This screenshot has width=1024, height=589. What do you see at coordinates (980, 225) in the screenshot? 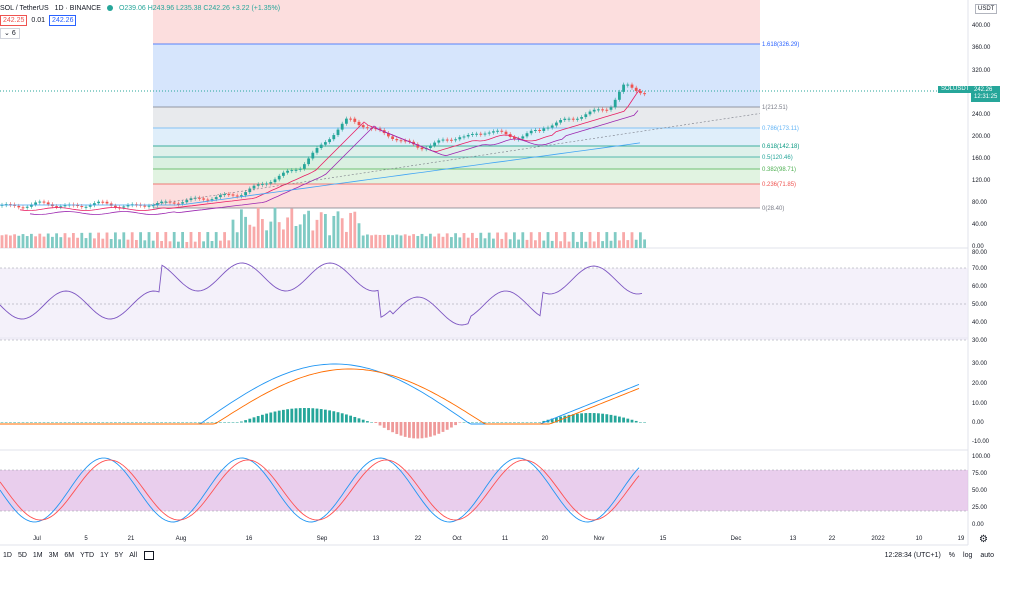
I see `price-tick: 40.00` at bounding box center [980, 225].